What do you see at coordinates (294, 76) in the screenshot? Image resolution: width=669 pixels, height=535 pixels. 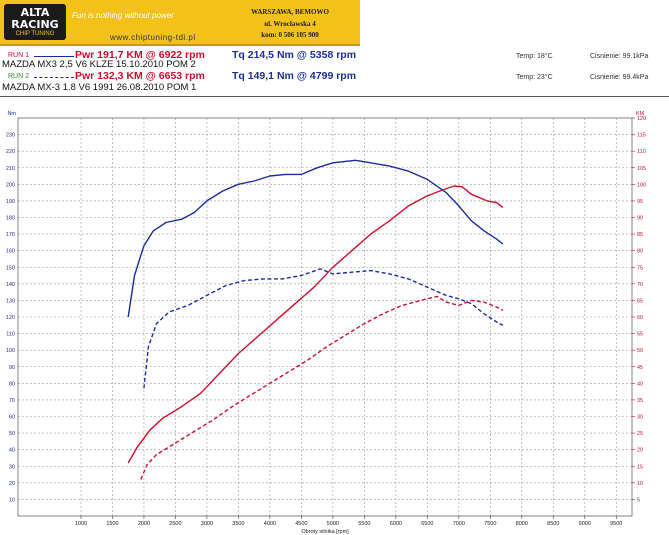 I see `run2-torque-peak: Tq 149,1 Nm @ 4799 rpm` at bounding box center [294, 76].